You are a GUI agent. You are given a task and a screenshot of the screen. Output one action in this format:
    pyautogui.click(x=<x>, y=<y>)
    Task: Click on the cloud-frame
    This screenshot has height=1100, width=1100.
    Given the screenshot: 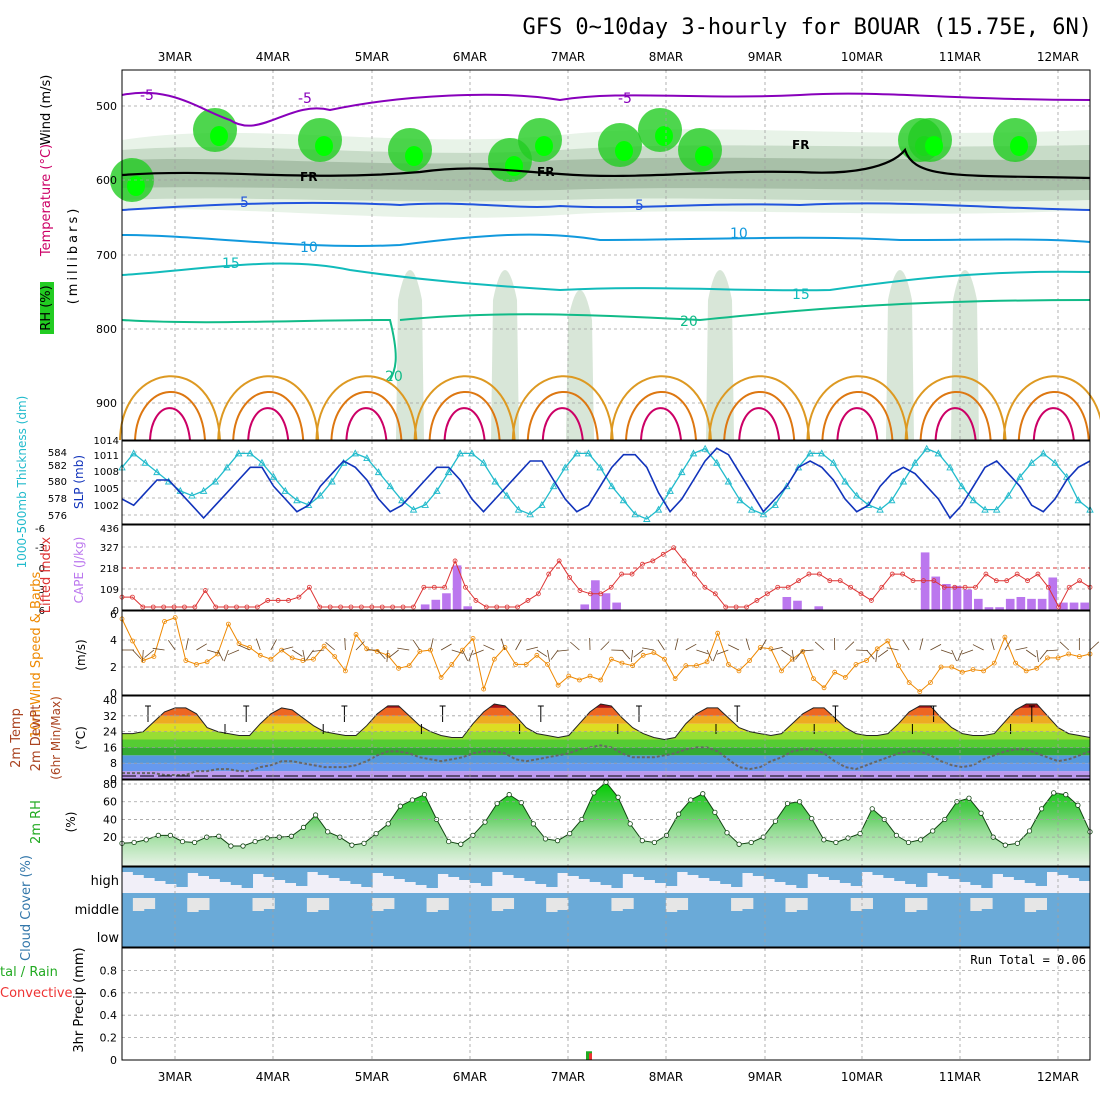 What is the action you would take?
    pyautogui.click(x=606, y=907)
    